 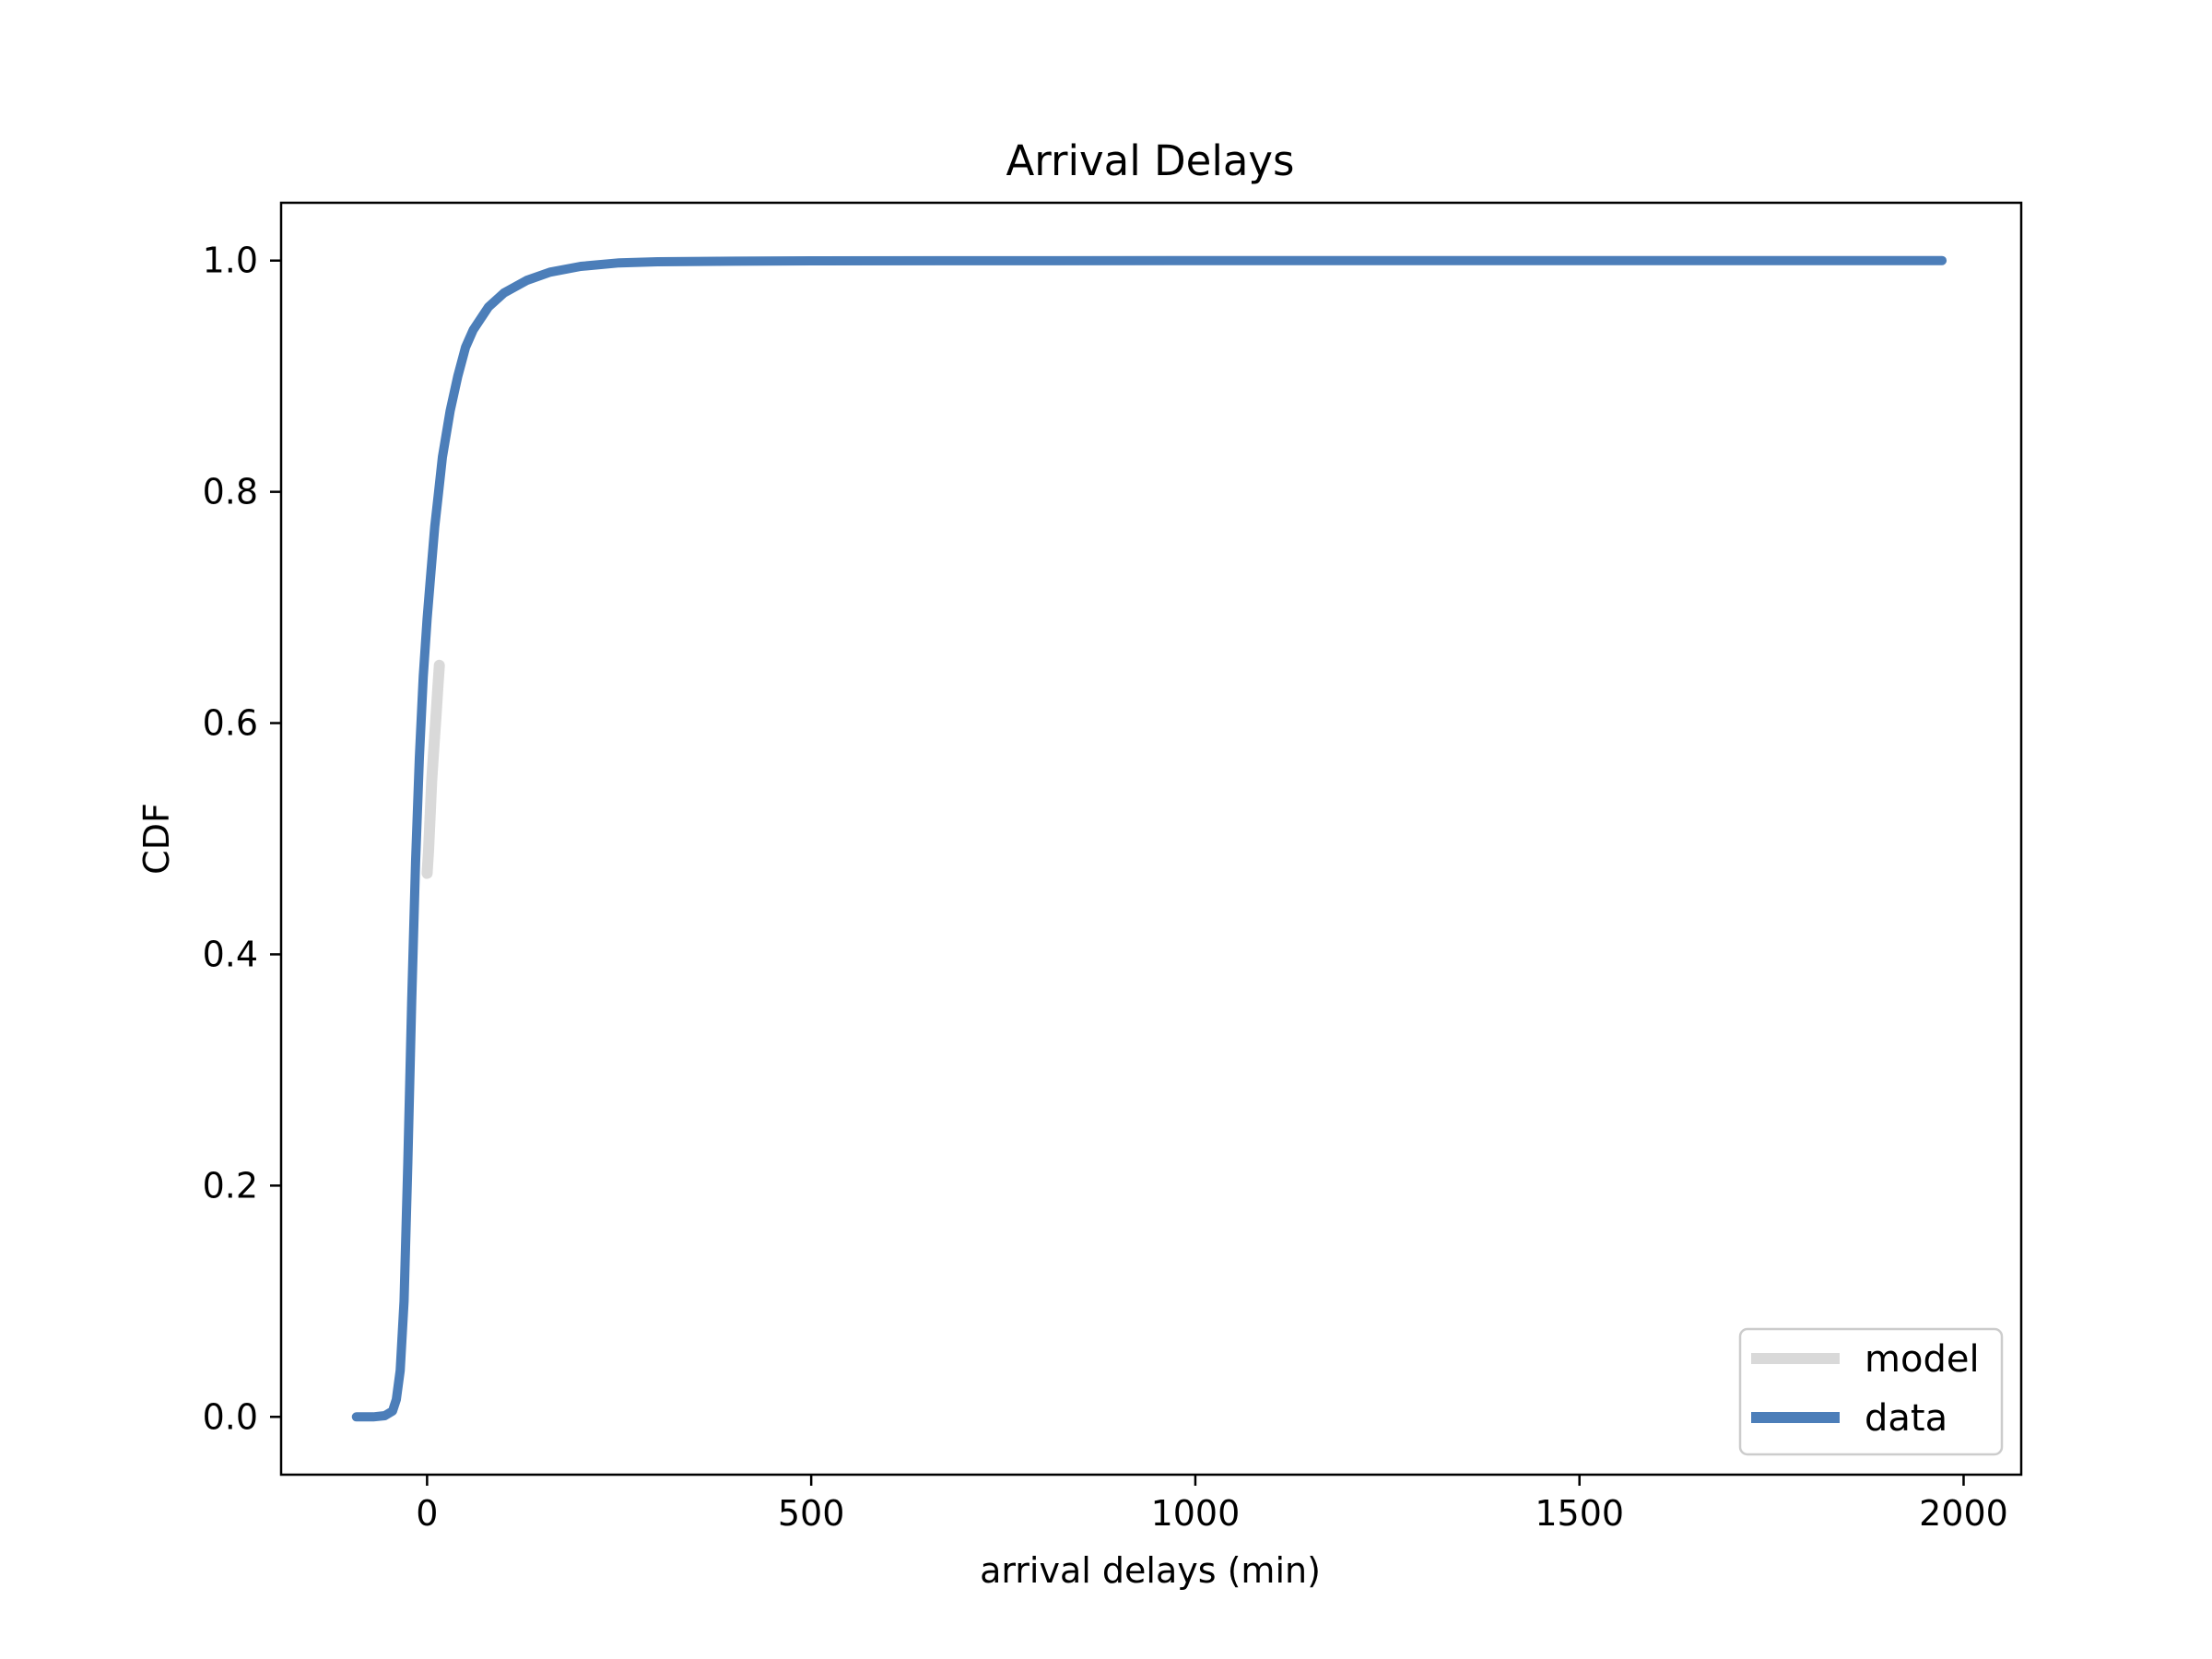 I want to click on x-tick-label: 2000, so click(x=1963, y=1513).